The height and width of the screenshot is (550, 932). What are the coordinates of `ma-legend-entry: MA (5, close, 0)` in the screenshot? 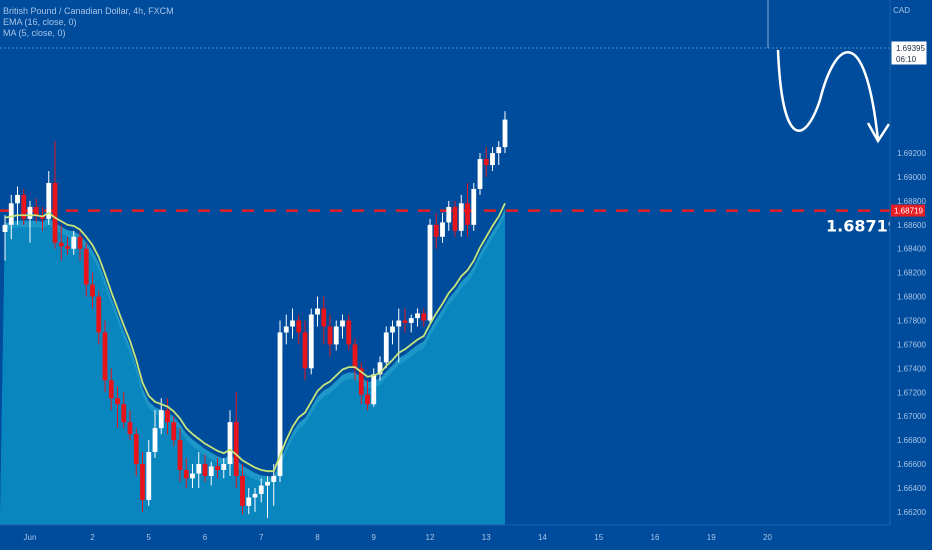 It's located at (34, 33).